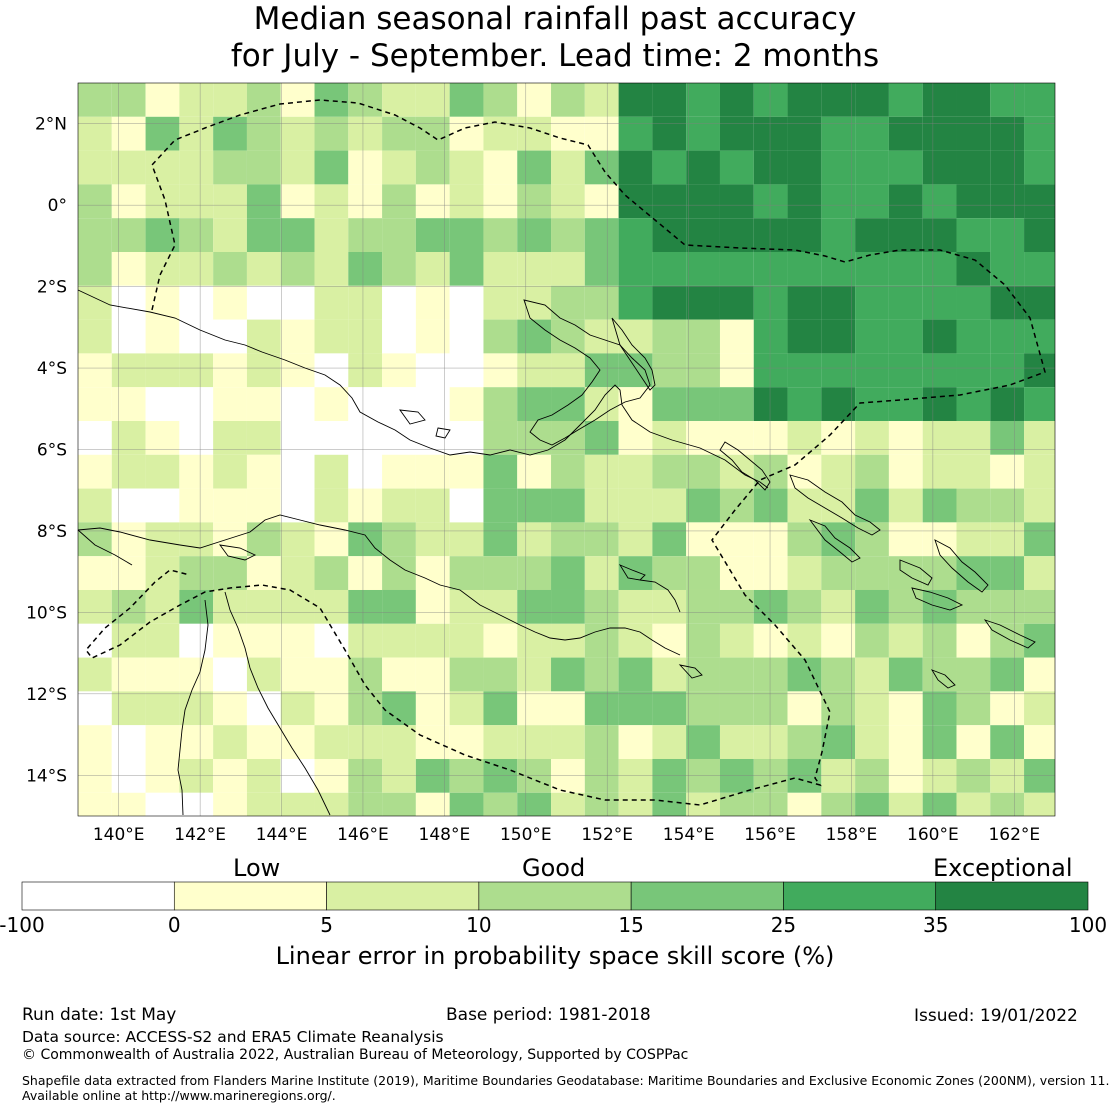  What do you see at coordinates (770, 835) in the screenshot?
I see `longitude-label: 156°E` at bounding box center [770, 835].